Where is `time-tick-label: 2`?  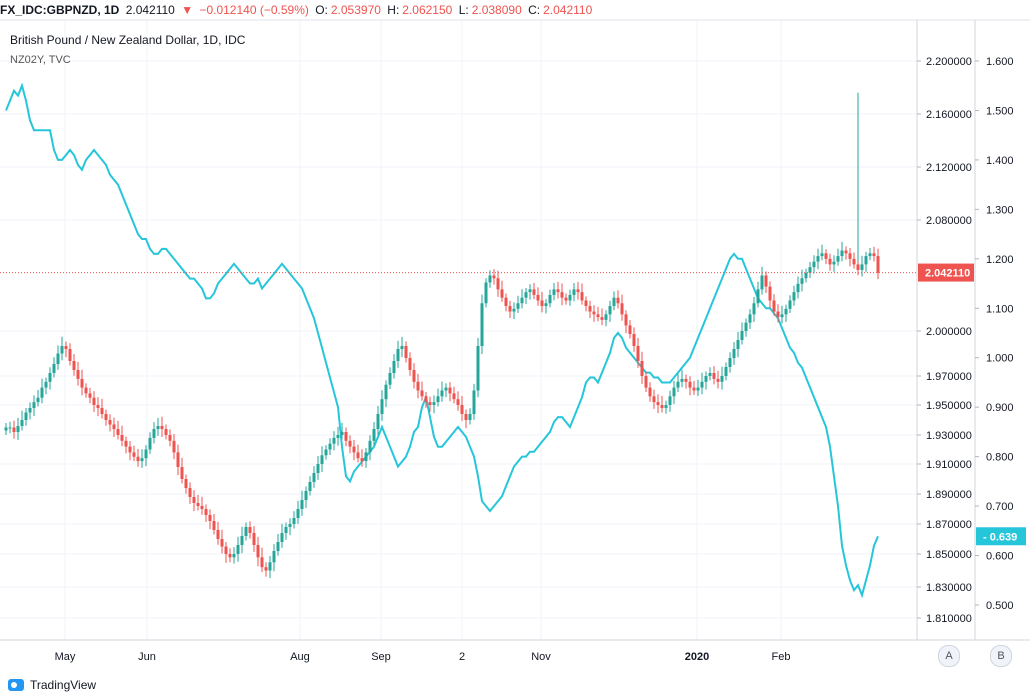 time-tick-label: 2 is located at coordinates (462, 657).